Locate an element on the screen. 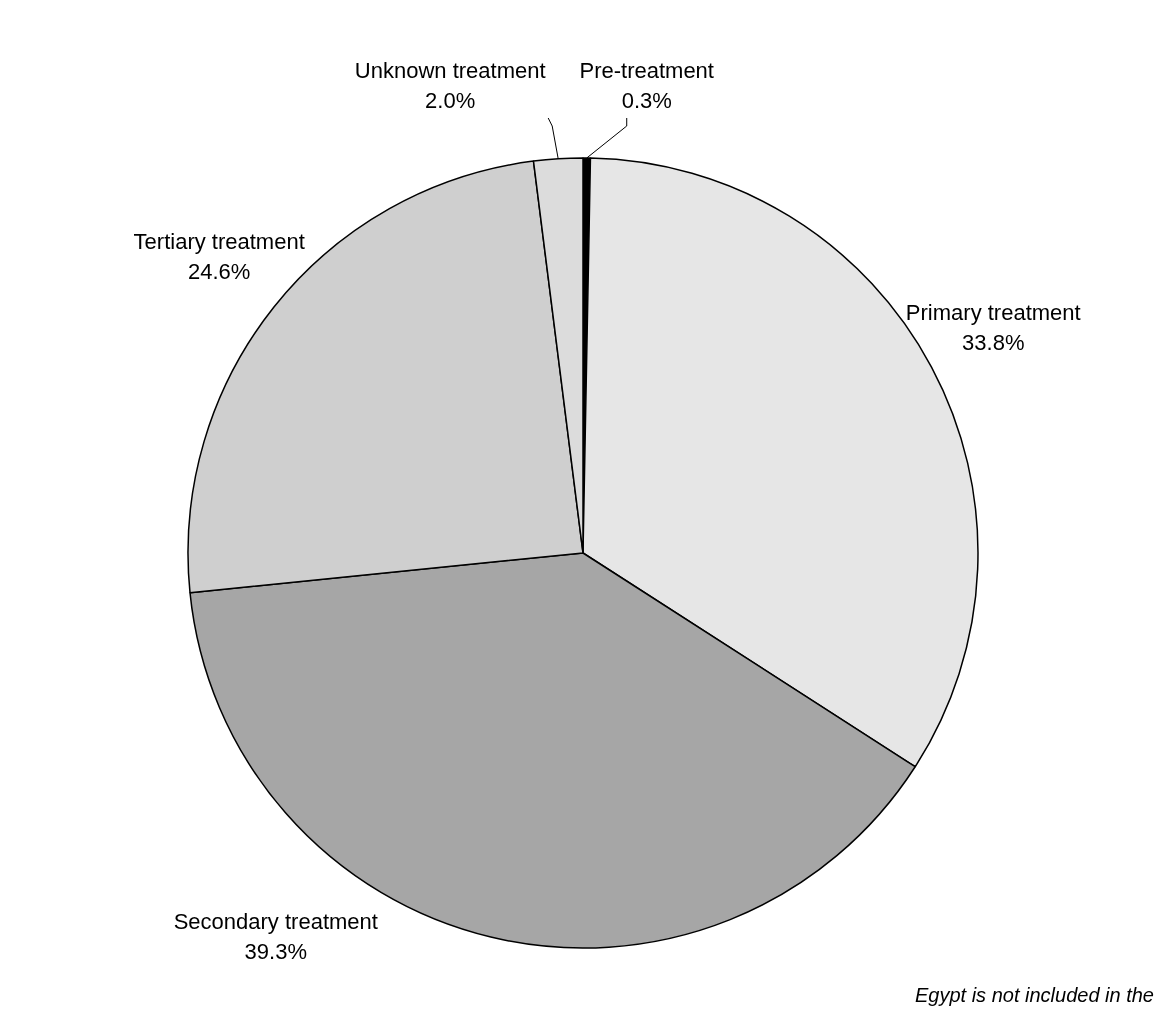 This screenshot has height=1015, width=1169. data-label: 33.8% is located at coordinates (993, 343).